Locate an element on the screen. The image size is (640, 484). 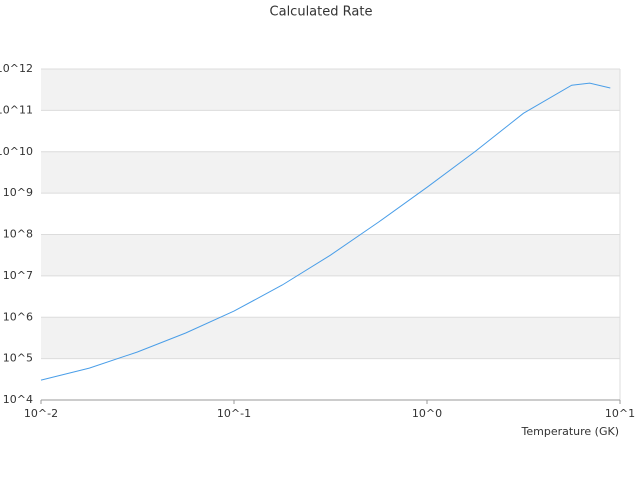
x-tick-label: 10^-2 is located at coordinates (41, 413).